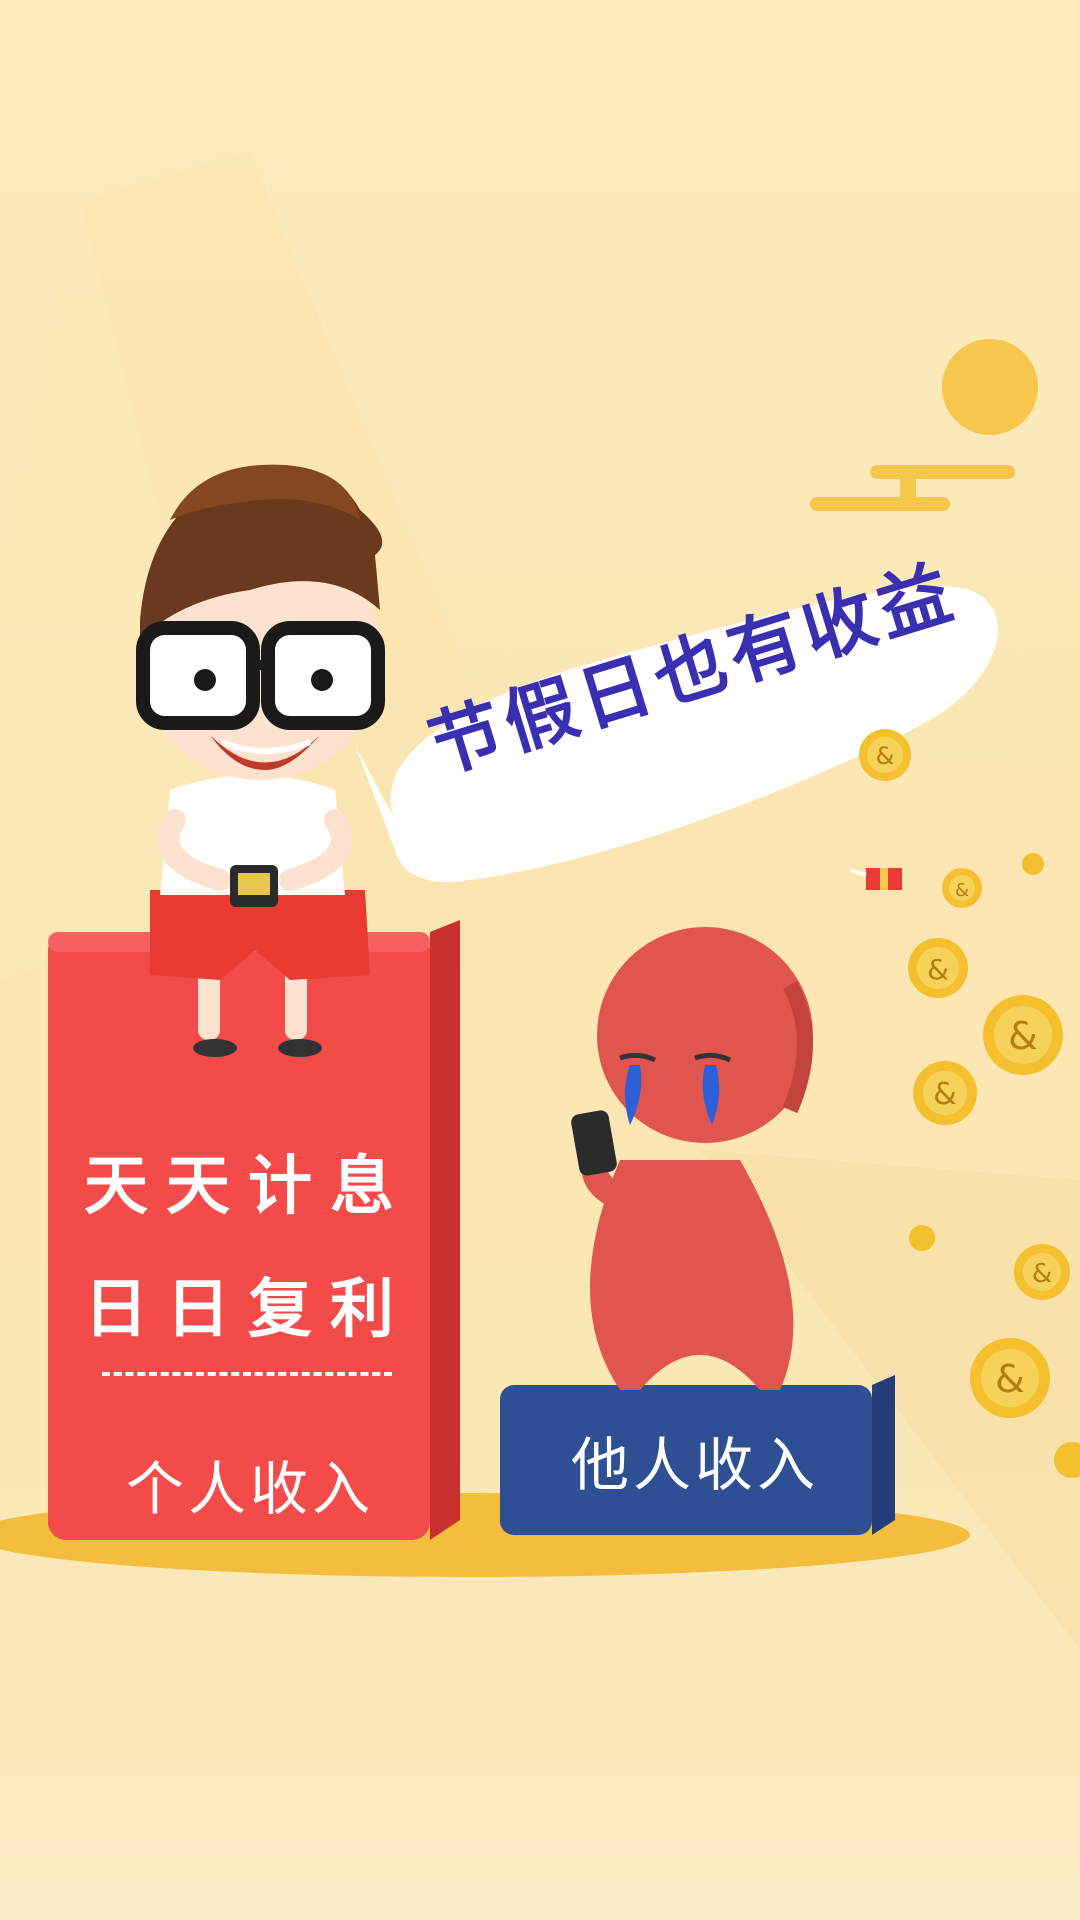 Image resolution: width=1080 pixels, height=1920 pixels. I want to click on sun-icon, so click(990, 387).